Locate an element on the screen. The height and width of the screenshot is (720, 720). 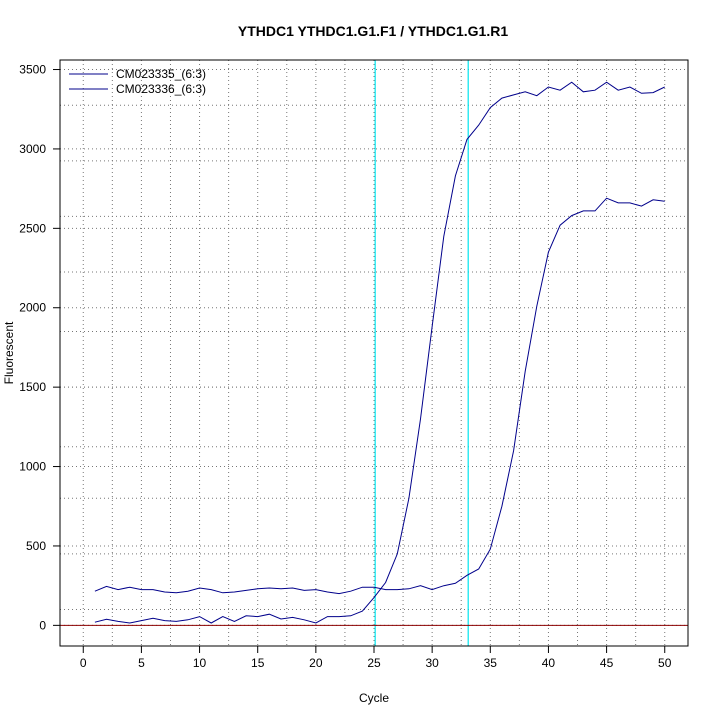
x-tick-label: 50 is located at coordinates (665, 663).